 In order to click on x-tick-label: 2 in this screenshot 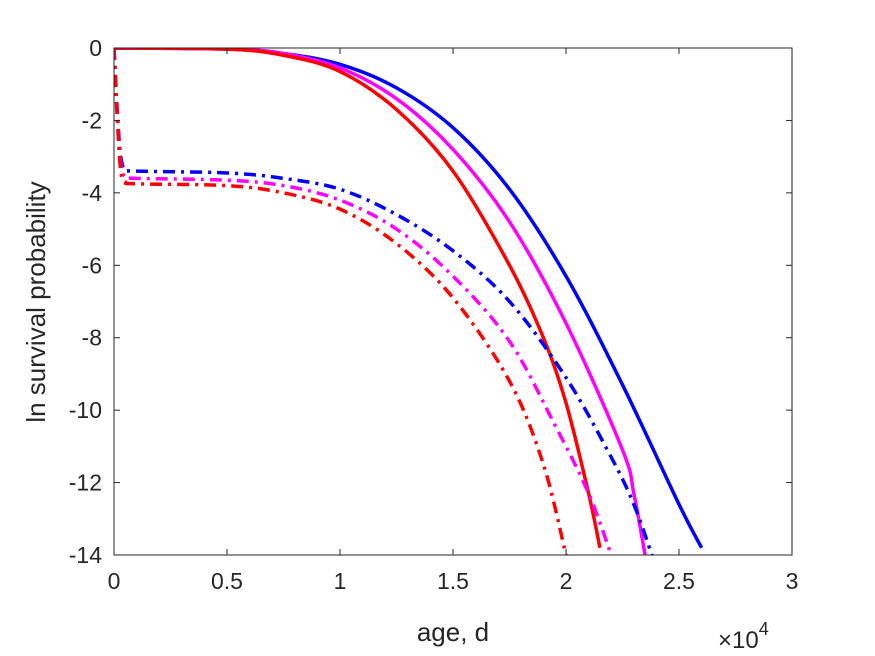, I will do `click(566, 581)`.